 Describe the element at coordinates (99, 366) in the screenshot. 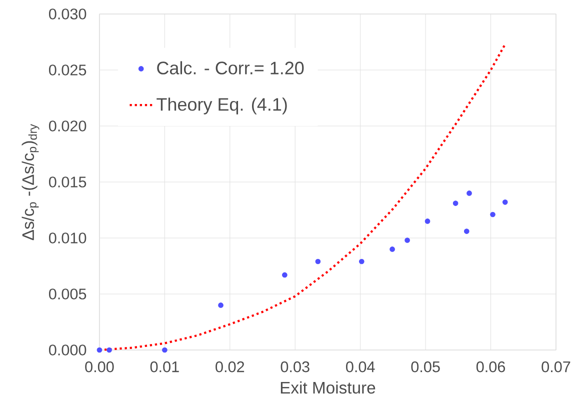

I see `x-tick-label: 0.00` at that location.